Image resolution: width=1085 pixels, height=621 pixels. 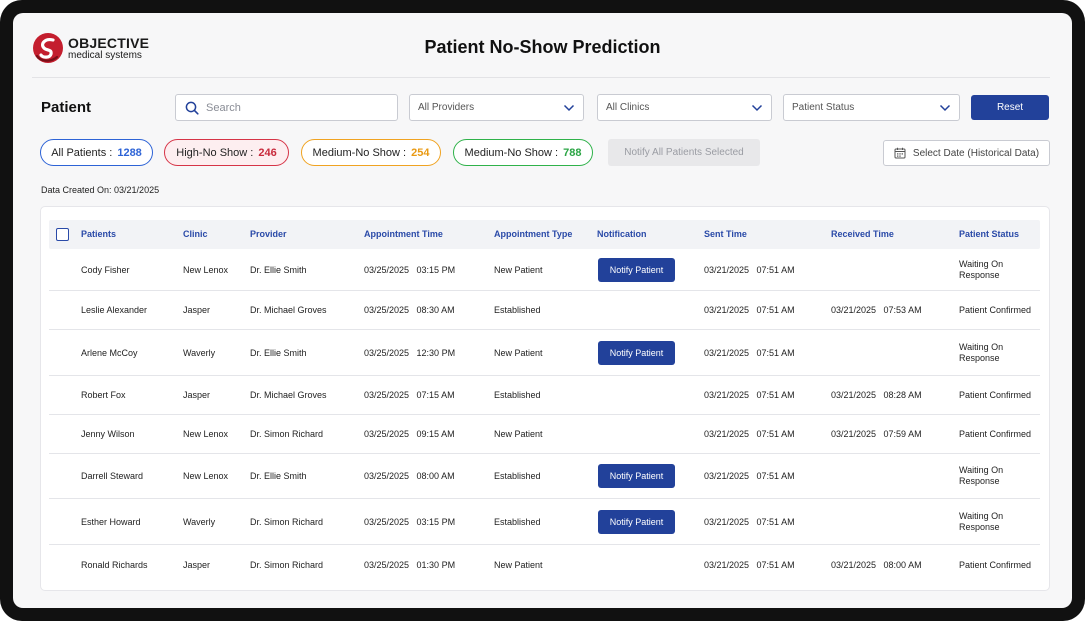 What do you see at coordinates (109, 352) in the screenshot?
I see `cell-patient: Arlene McCoy` at bounding box center [109, 352].